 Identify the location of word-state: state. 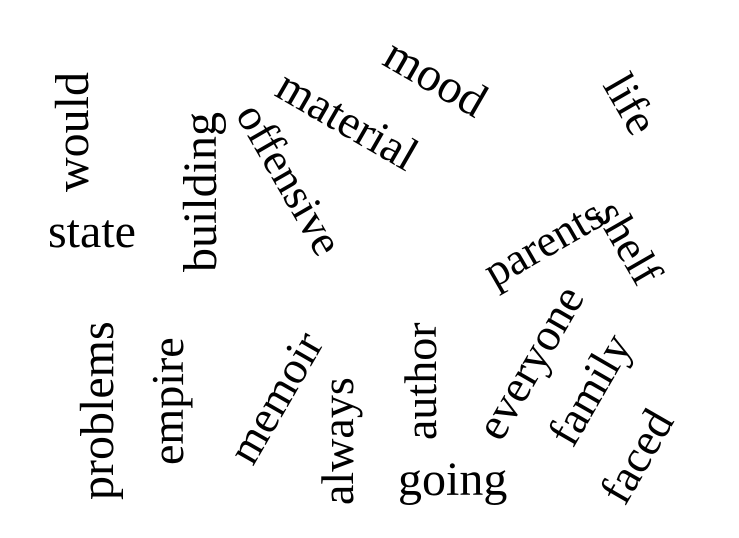
(92, 231).